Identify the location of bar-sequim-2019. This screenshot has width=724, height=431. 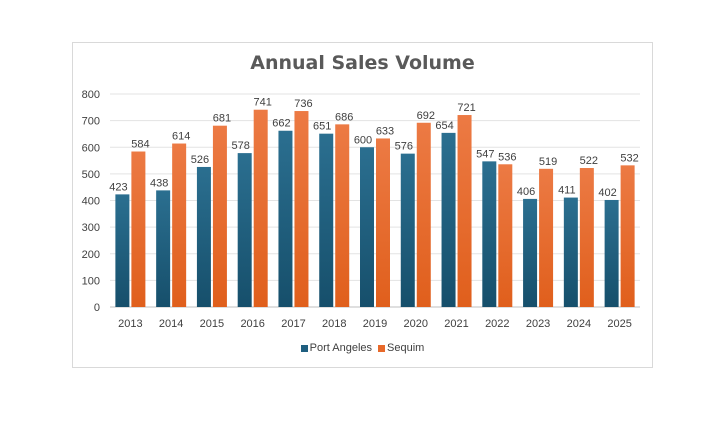
(383, 222).